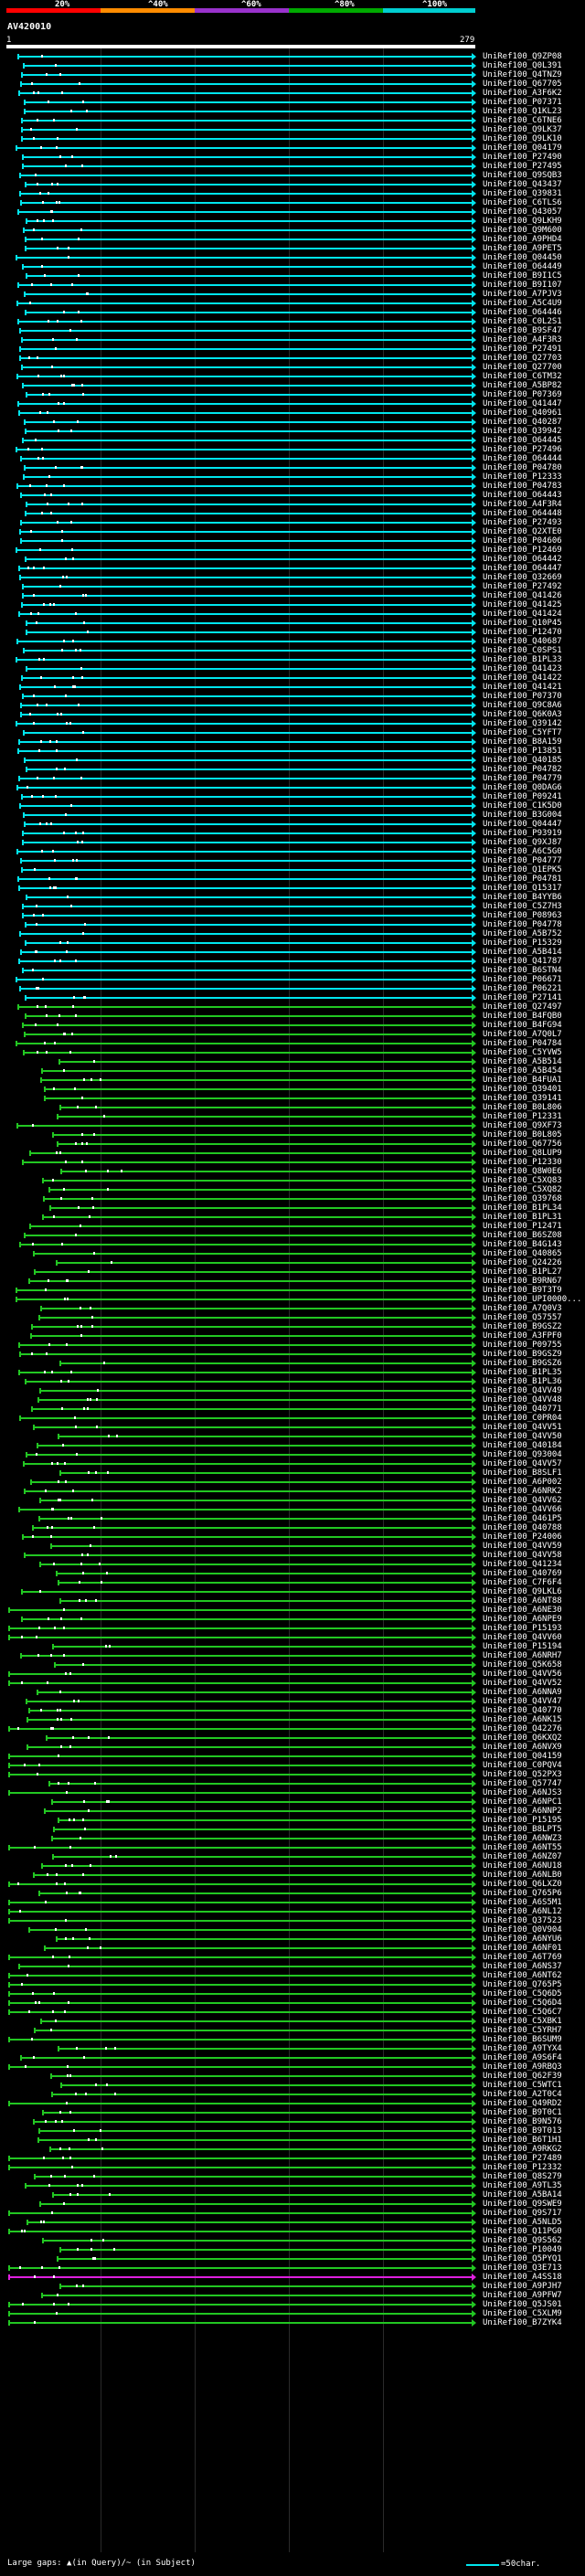 This screenshot has height=2576, width=585. Describe the element at coordinates (293, 541) in the screenshot. I see `hit-row: UniRef100_P04606` at that location.